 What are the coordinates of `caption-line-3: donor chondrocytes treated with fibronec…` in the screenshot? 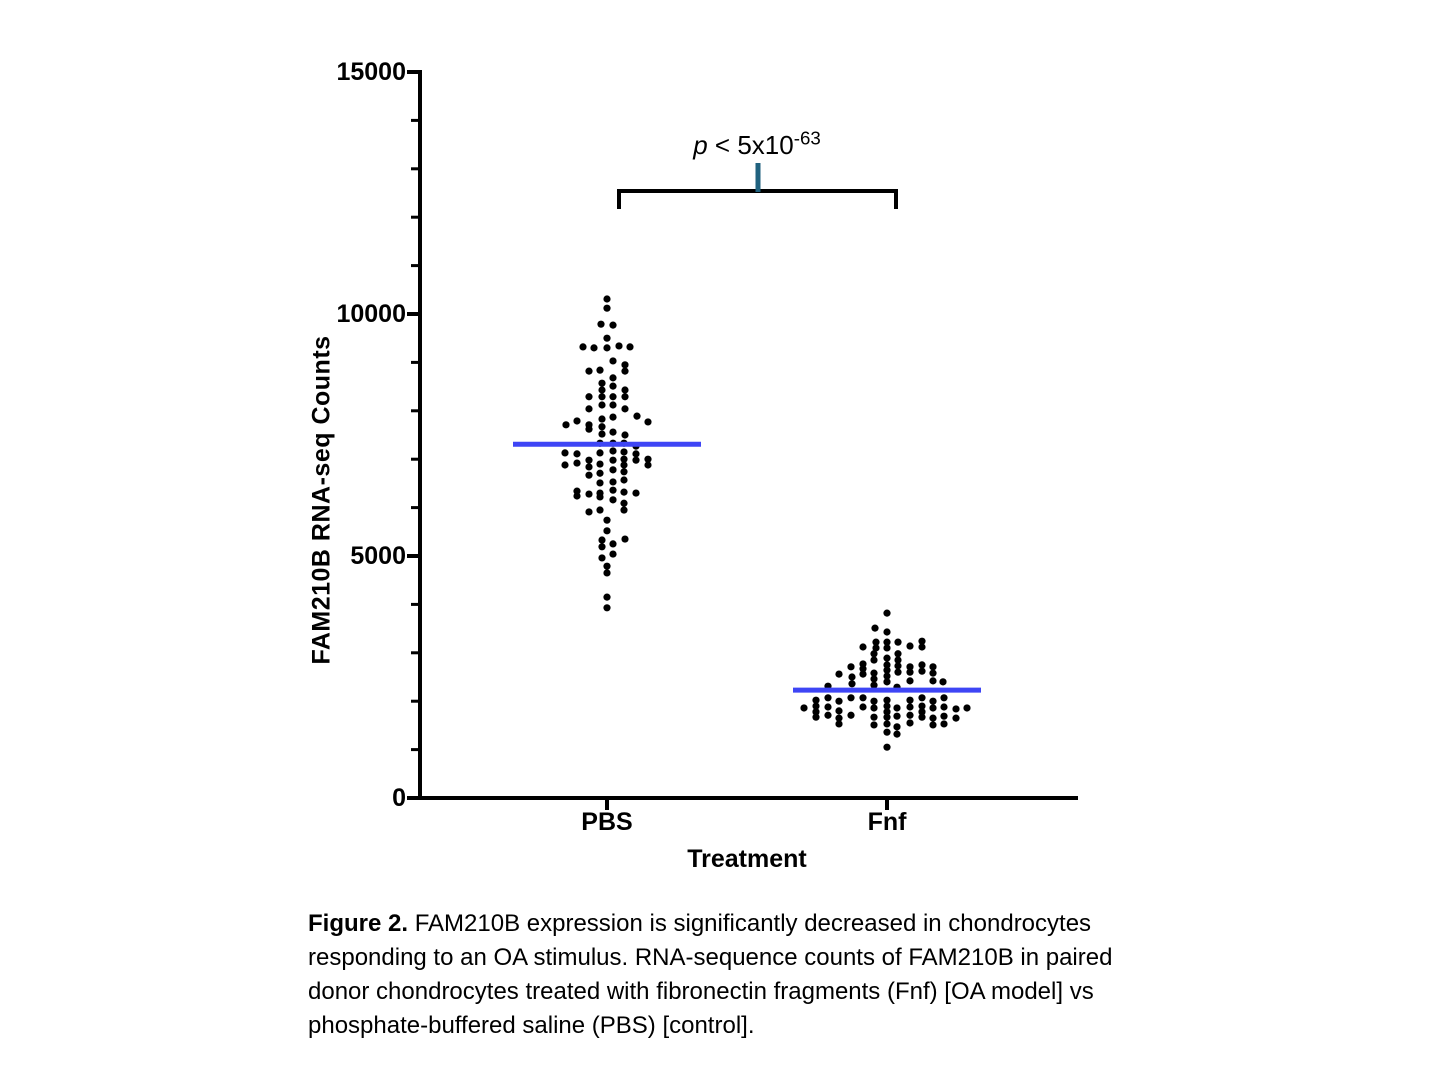 It's located at (701, 991).